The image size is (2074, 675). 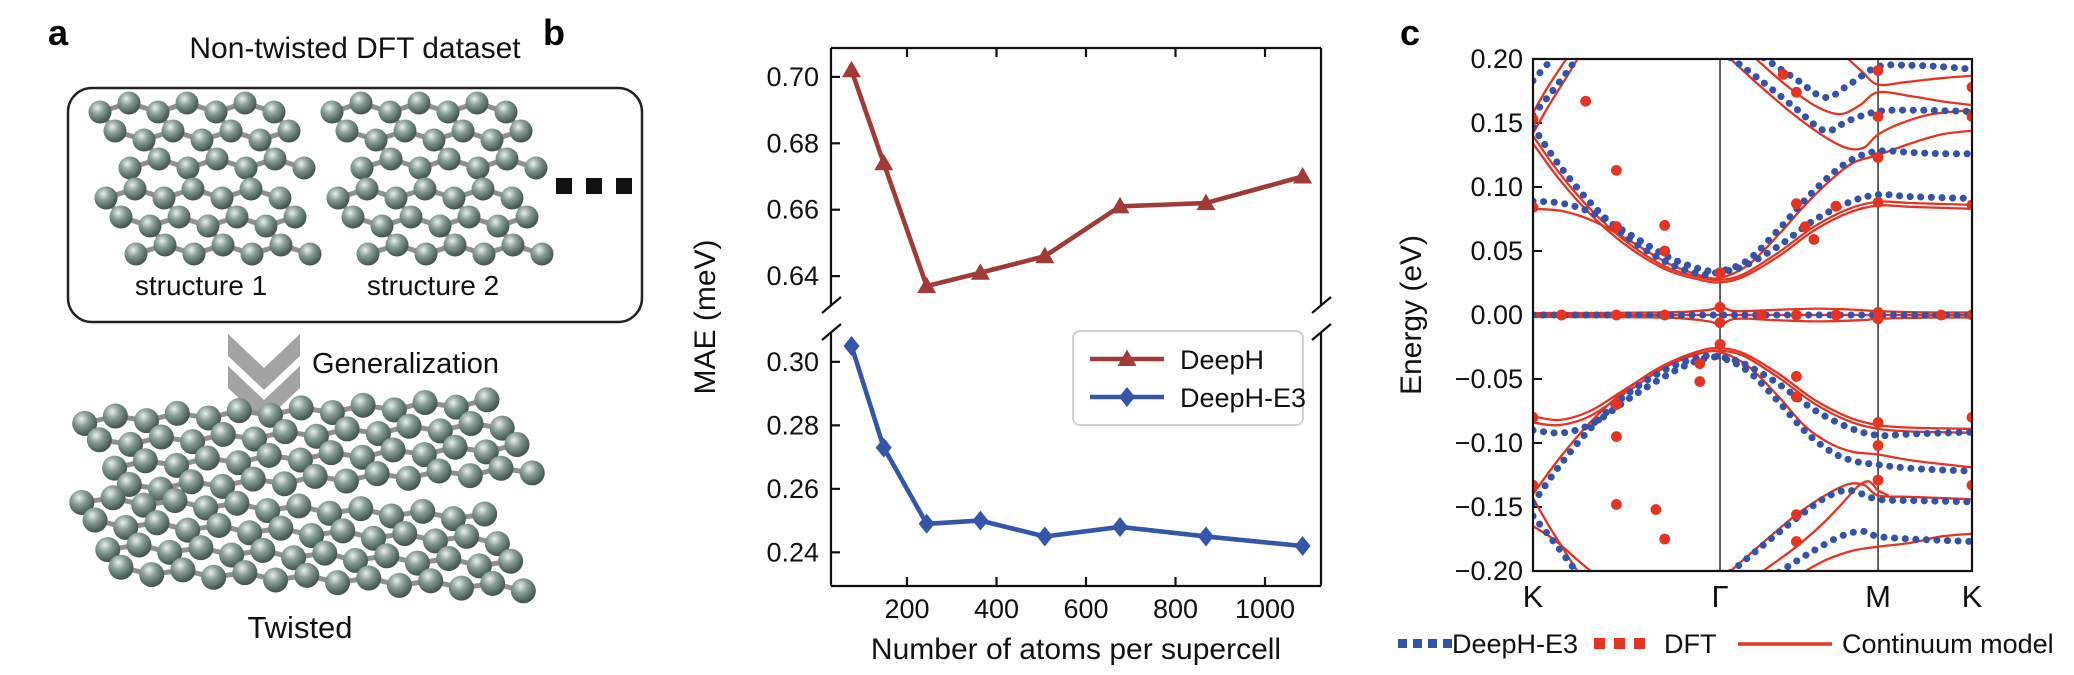 What do you see at coordinates (1265, 609) in the screenshot?
I see `x-tick-label: 1000` at bounding box center [1265, 609].